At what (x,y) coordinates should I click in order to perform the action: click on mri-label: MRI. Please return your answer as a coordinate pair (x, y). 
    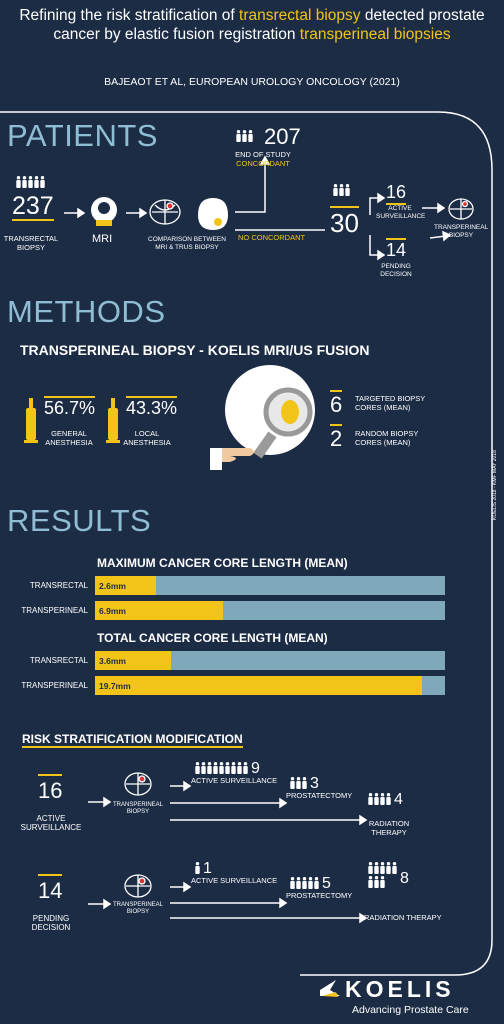
    Looking at the image, I should click on (102, 239).